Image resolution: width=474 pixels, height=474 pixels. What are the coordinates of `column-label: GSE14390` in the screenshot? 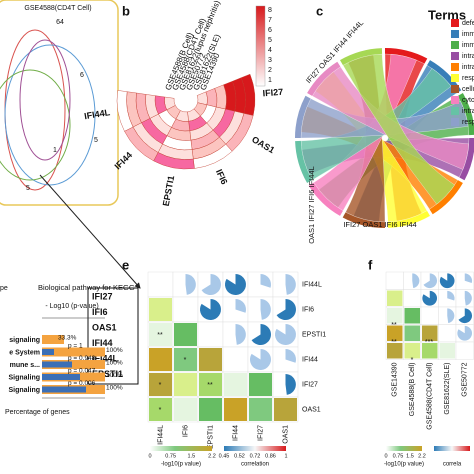 It's located at (395, 379).